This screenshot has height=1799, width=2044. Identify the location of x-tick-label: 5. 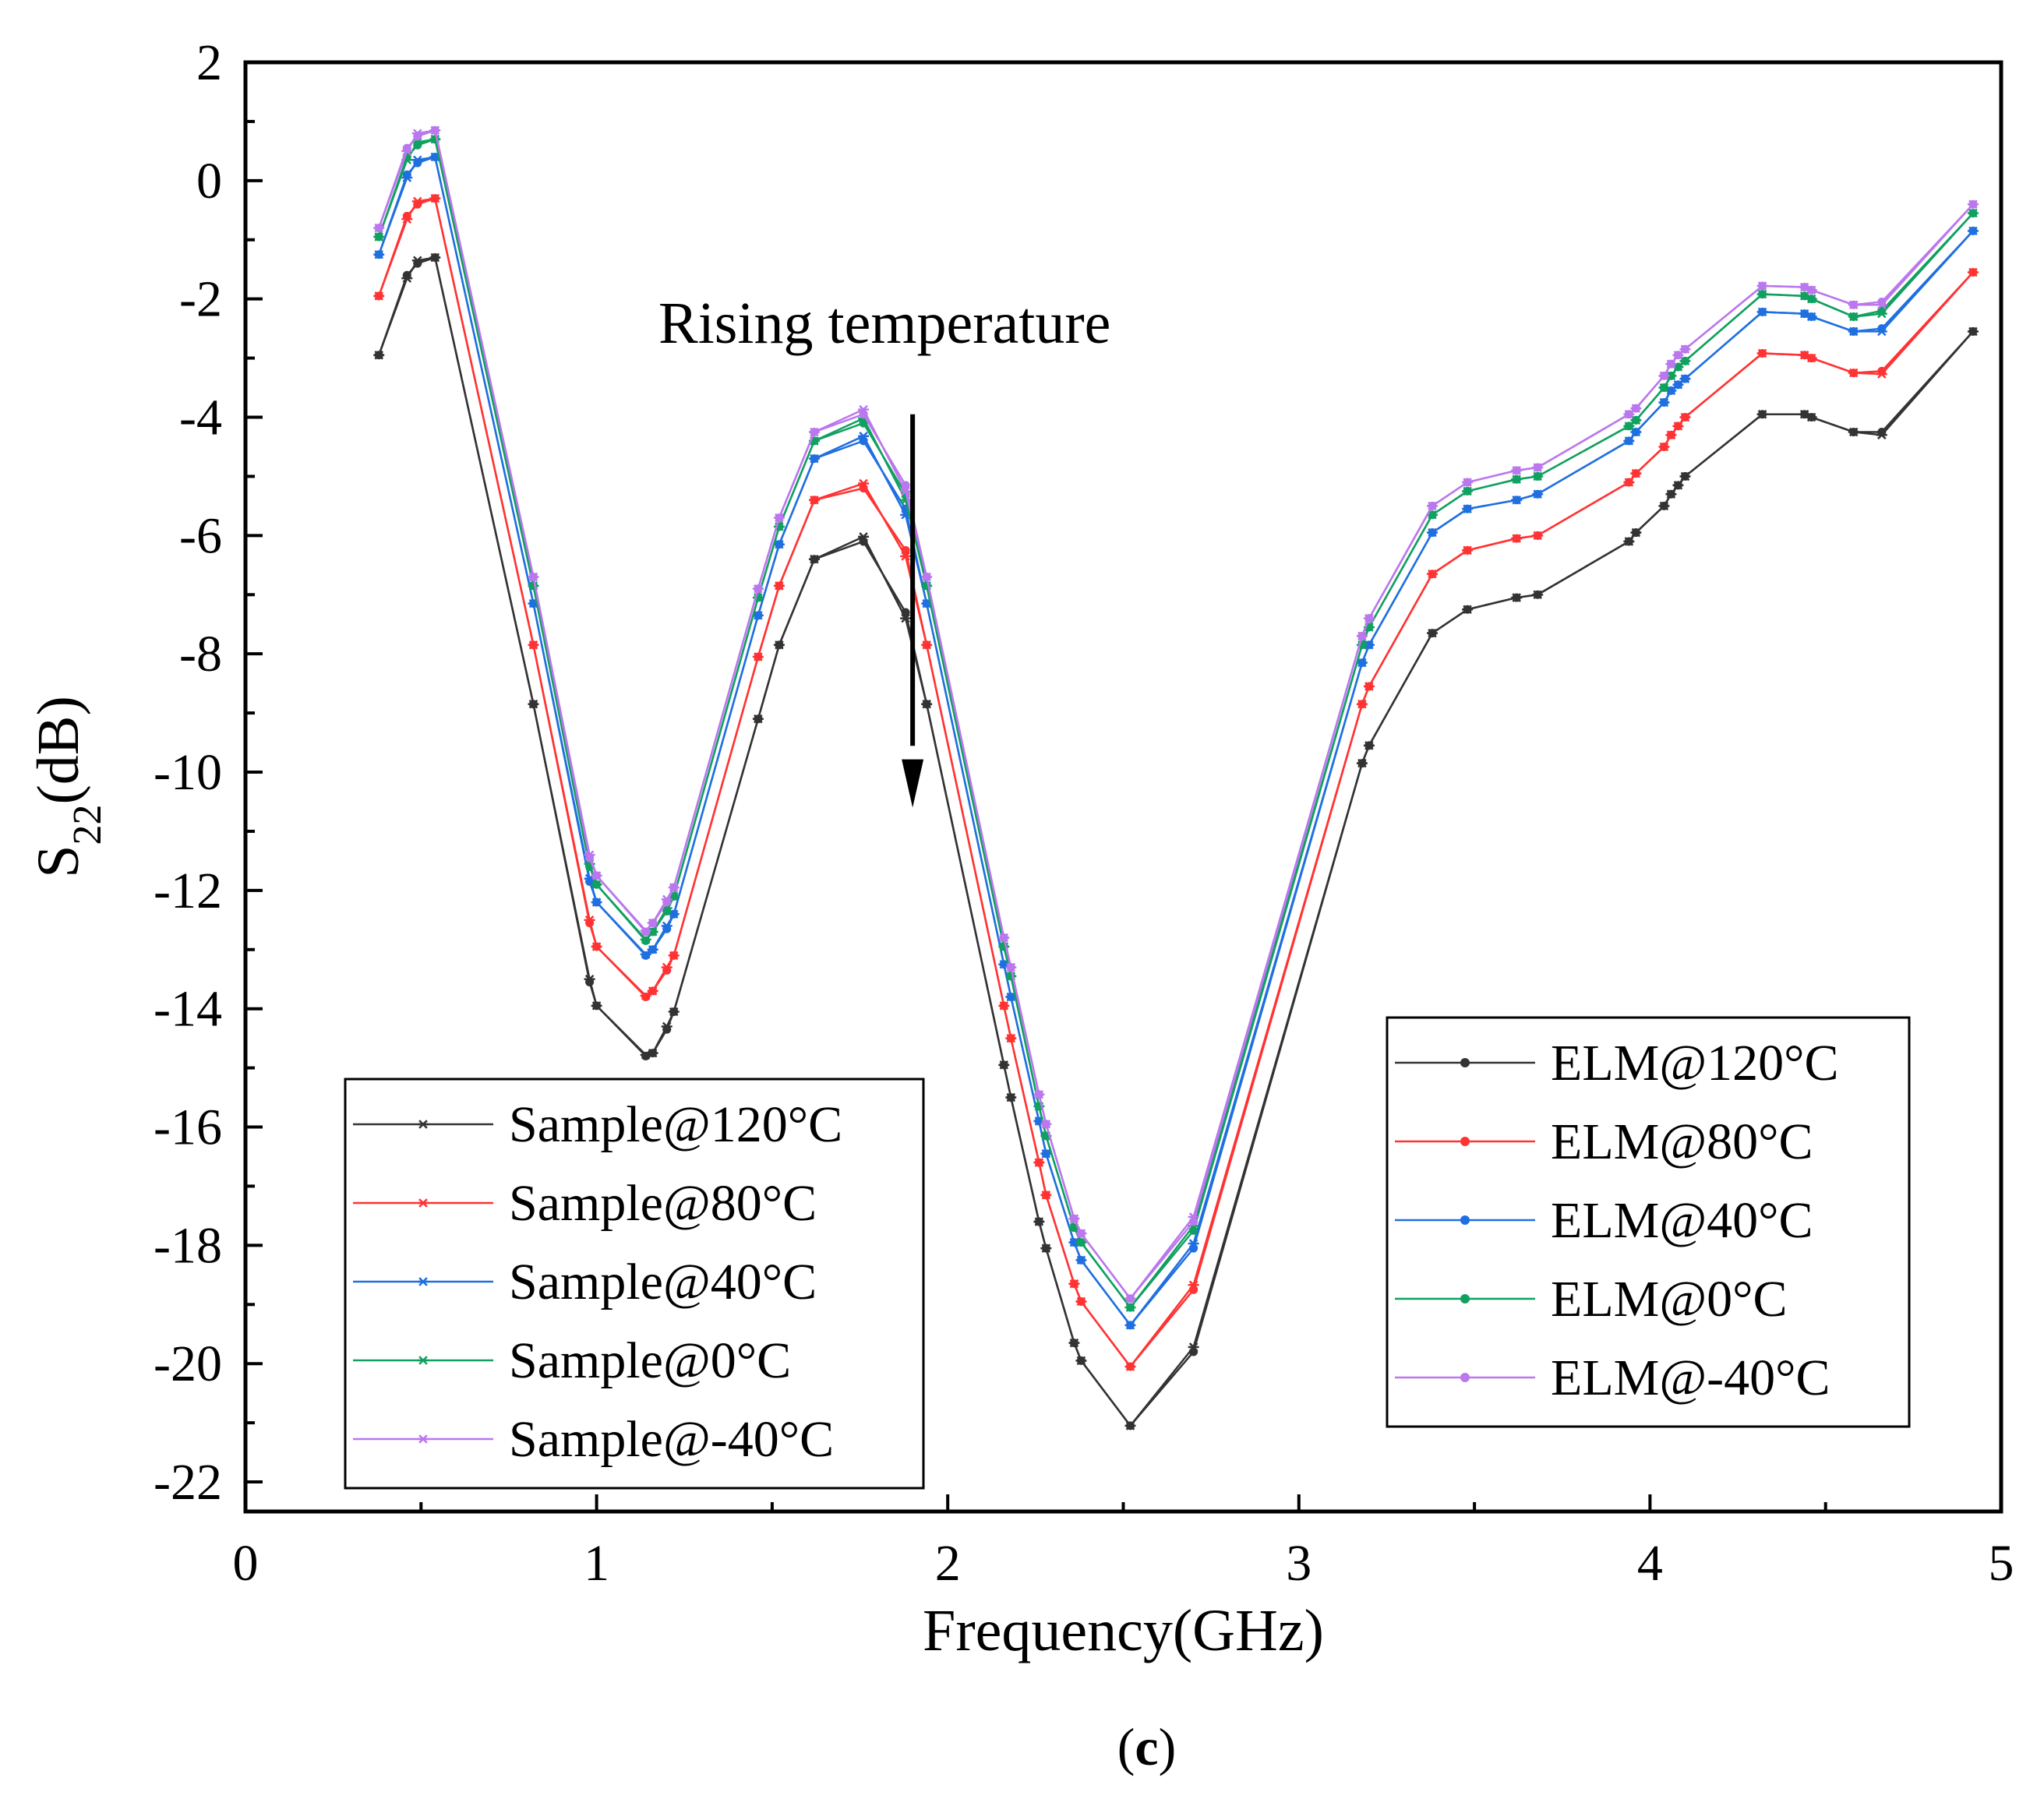
(2002, 1564).